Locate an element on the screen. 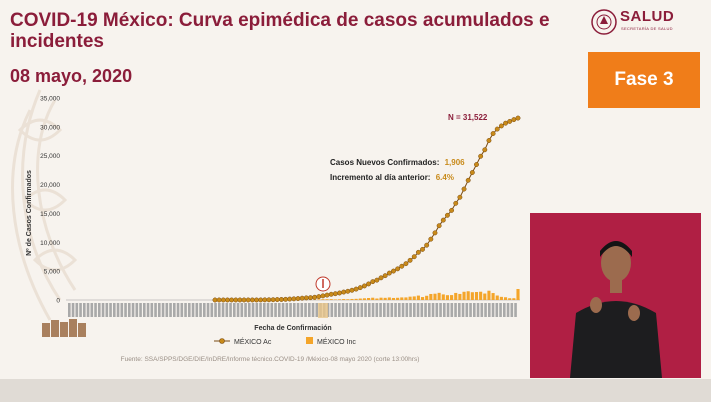  x-tick-labels is located at coordinates (292, 310).